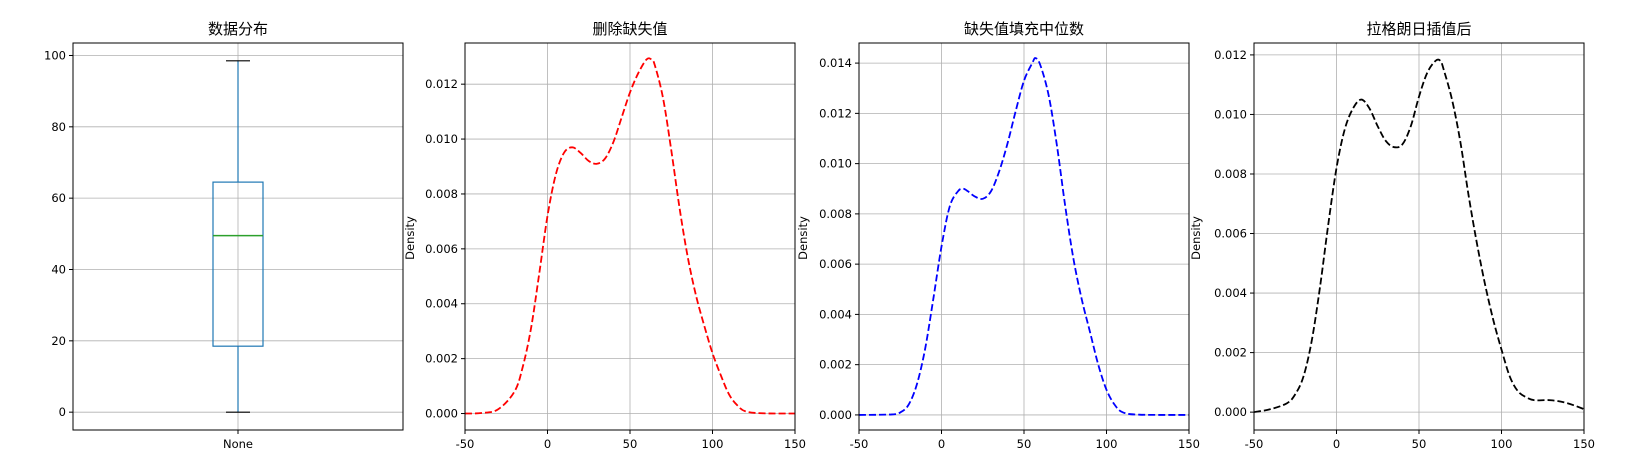  I want to click on y-tick-label: 60, so click(58, 198).